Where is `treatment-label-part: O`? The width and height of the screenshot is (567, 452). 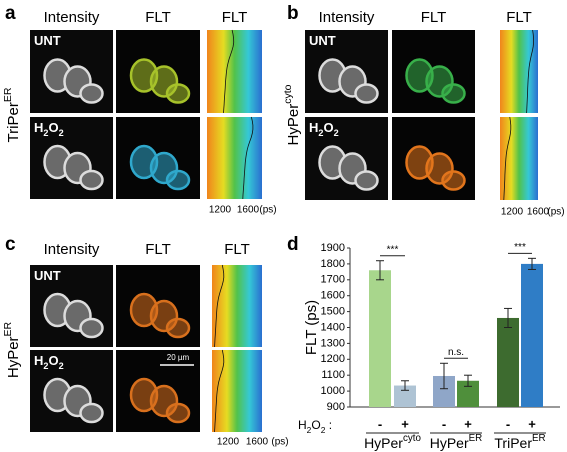
treatment-label-part: O is located at coordinates (315, 425).